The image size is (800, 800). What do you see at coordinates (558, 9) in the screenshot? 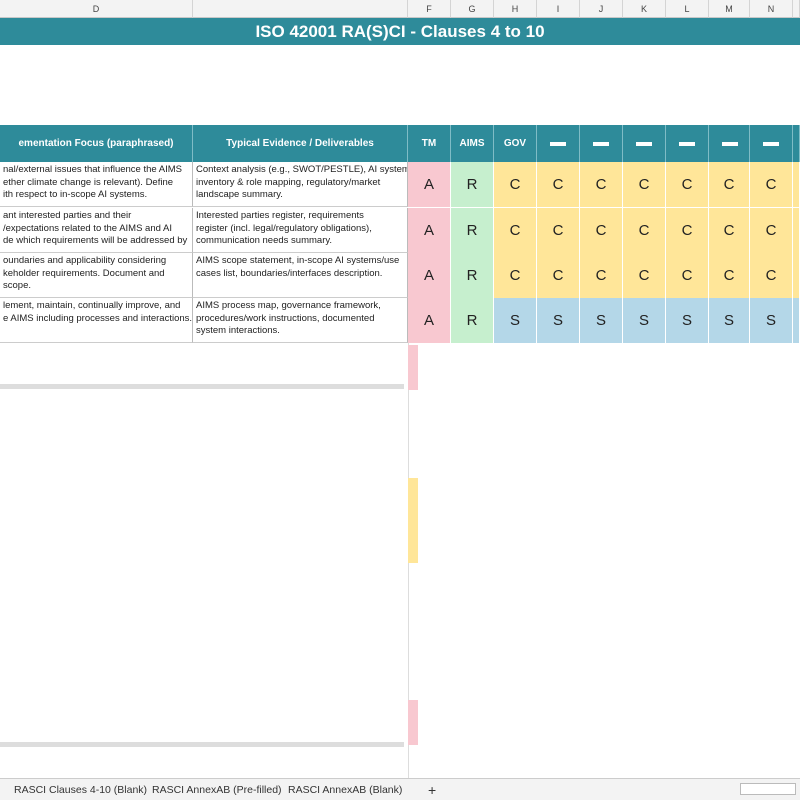
I see `column-header: I` at bounding box center [558, 9].